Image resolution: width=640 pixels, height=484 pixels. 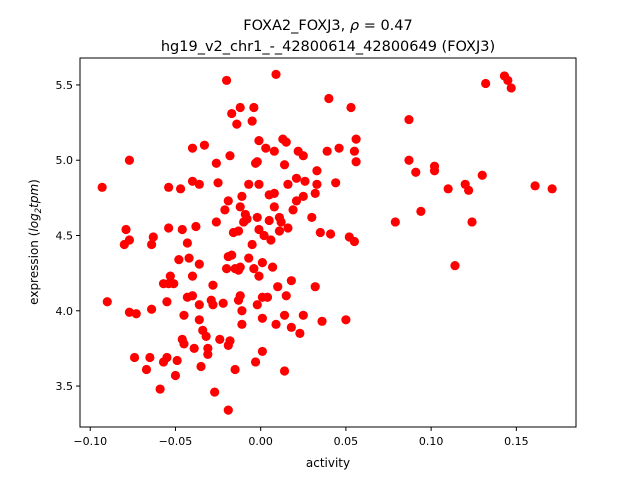 What do you see at coordinates (90, 441) in the screenshot?
I see `x-tick-label: −0.10` at bounding box center [90, 441].